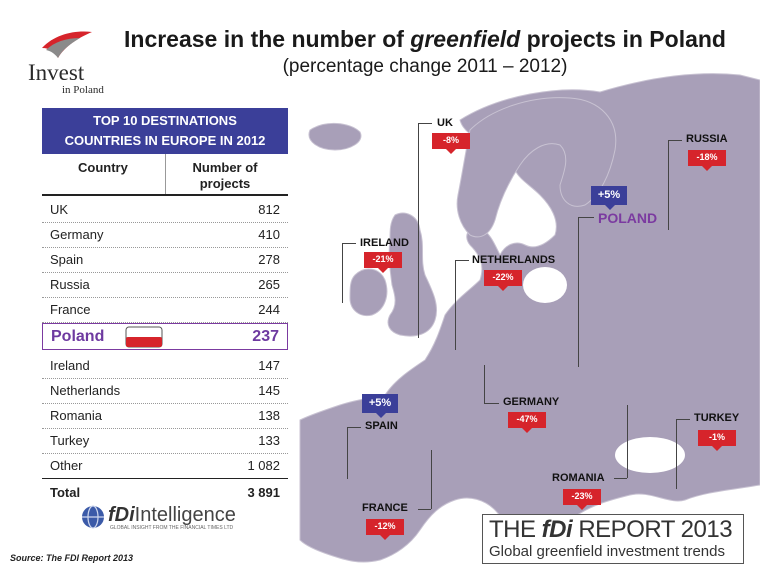 This screenshot has width=760, height=569. Describe the element at coordinates (93, 517) in the screenshot. I see `globe-icon` at that location.